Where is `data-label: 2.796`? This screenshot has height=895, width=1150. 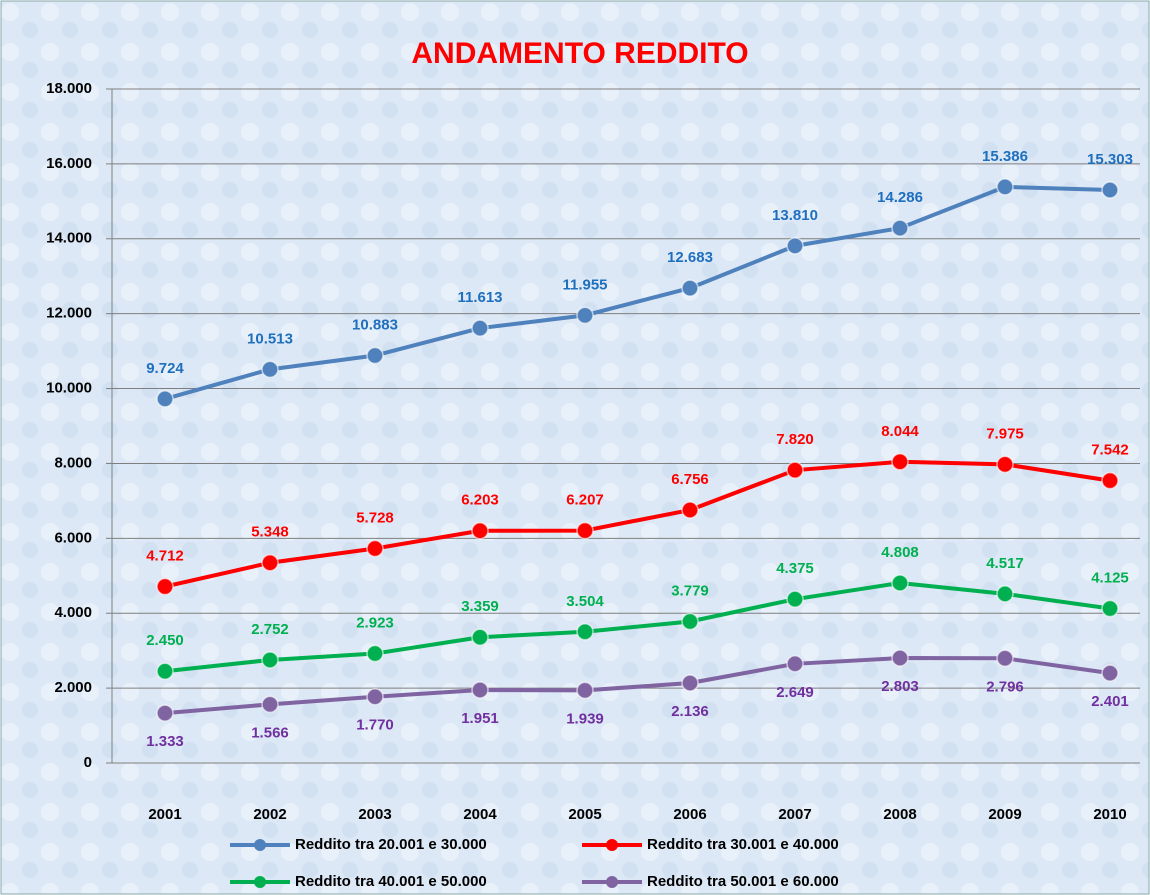
data-label: 2.796 is located at coordinates (1005, 686).